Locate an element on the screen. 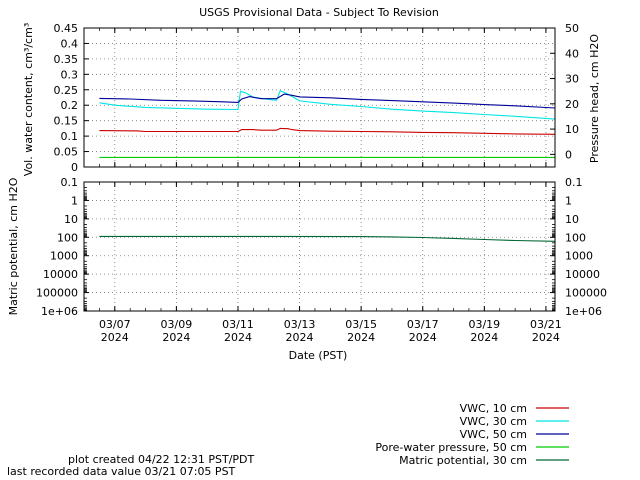 The height and width of the screenshot is (480, 640). y-right-tick-label: 100 is located at coordinates (575, 237).